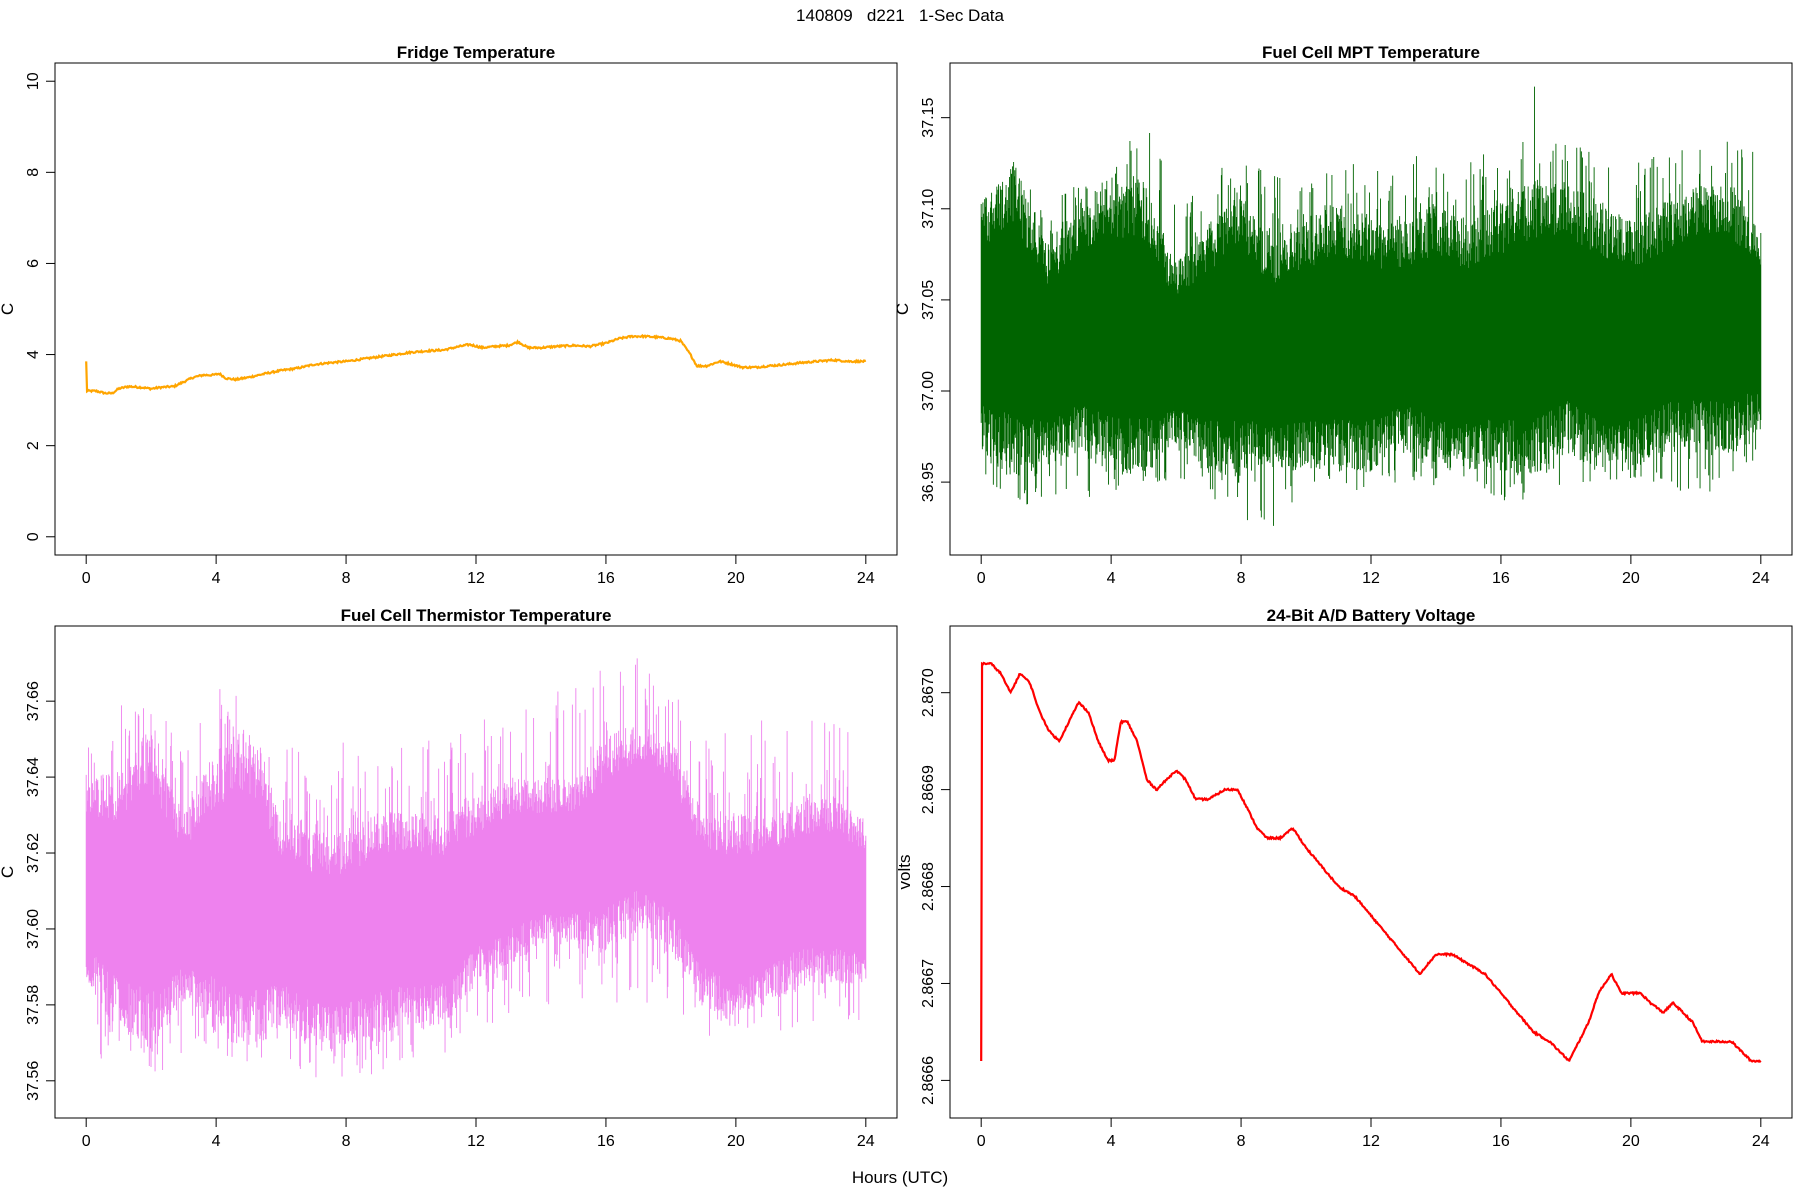  I want to click on panel-title: 24-Bit A/D Battery Voltage, so click(1371, 615).